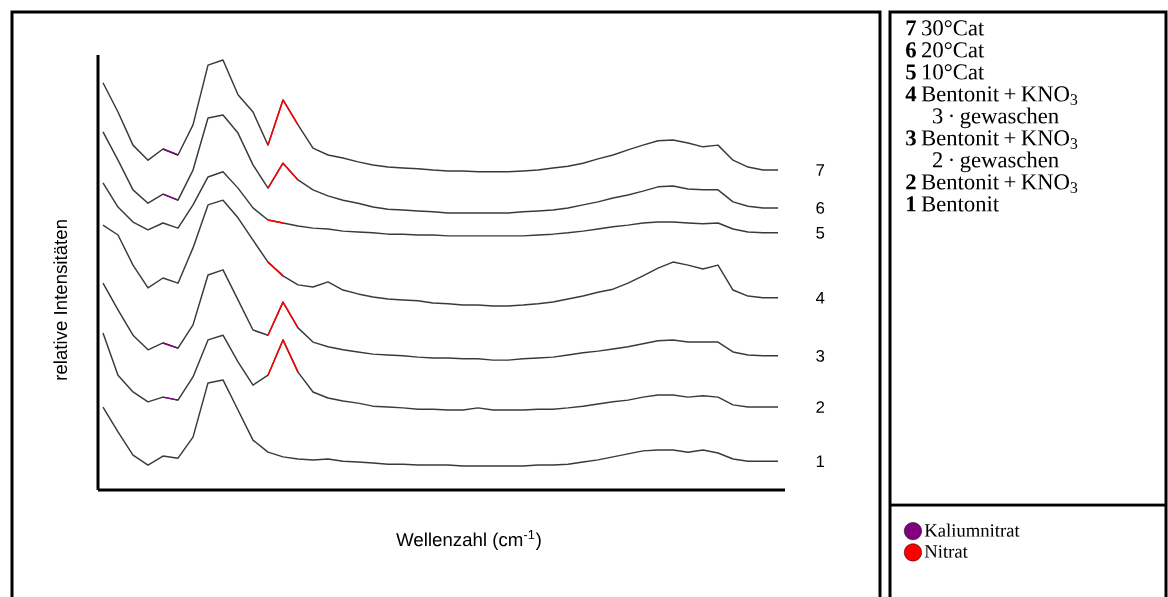 This screenshot has height=597, width=1168. What do you see at coordinates (820, 407) in the screenshot?
I see `text: 2` at bounding box center [820, 407].